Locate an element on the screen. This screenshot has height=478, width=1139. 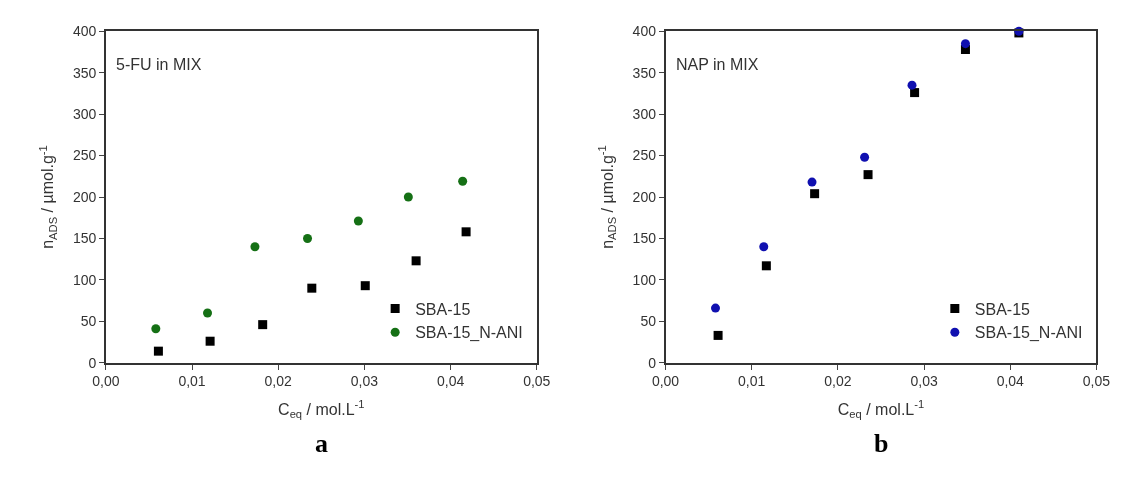
text: b is located at coordinates (881, 443).